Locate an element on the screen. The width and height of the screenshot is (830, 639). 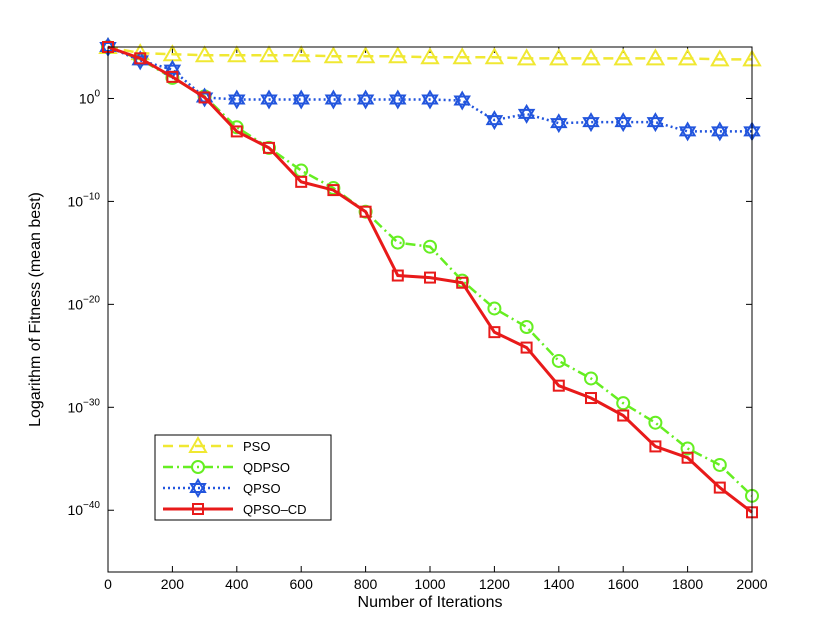
series-qpso is located at coordinates (430, 89).